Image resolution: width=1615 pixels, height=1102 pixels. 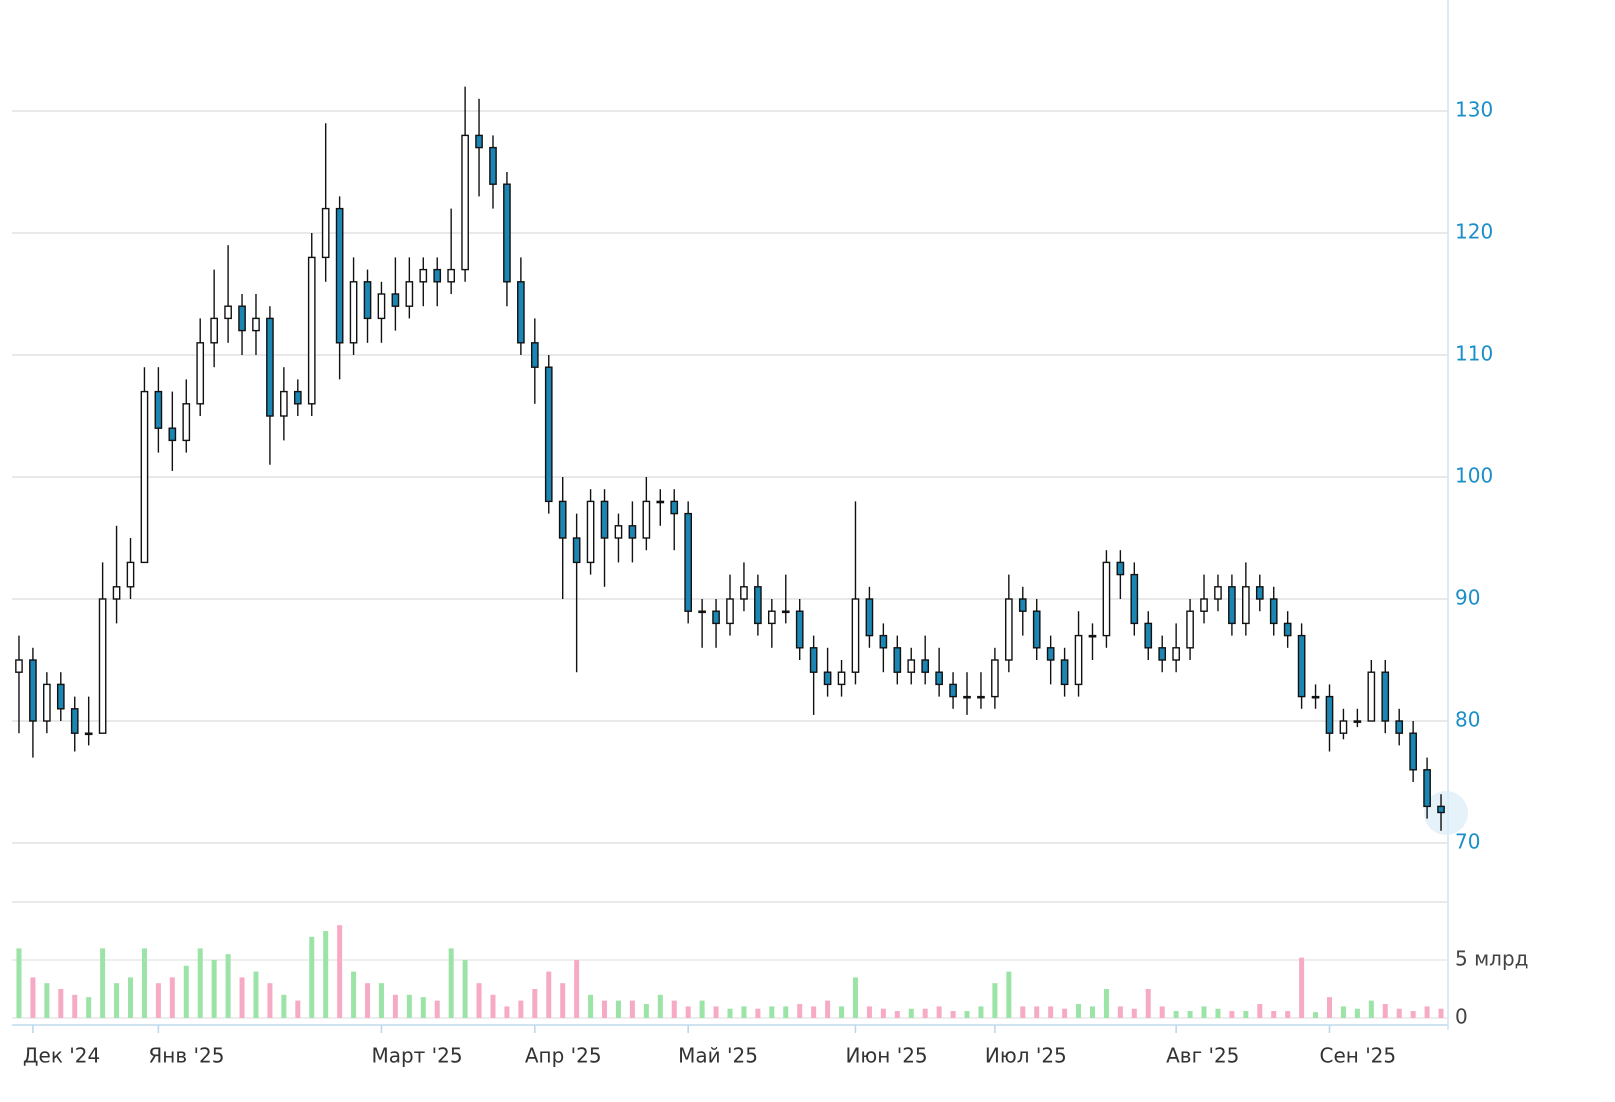 I want to click on y-tick-label: 80, so click(x=1467, y=720).